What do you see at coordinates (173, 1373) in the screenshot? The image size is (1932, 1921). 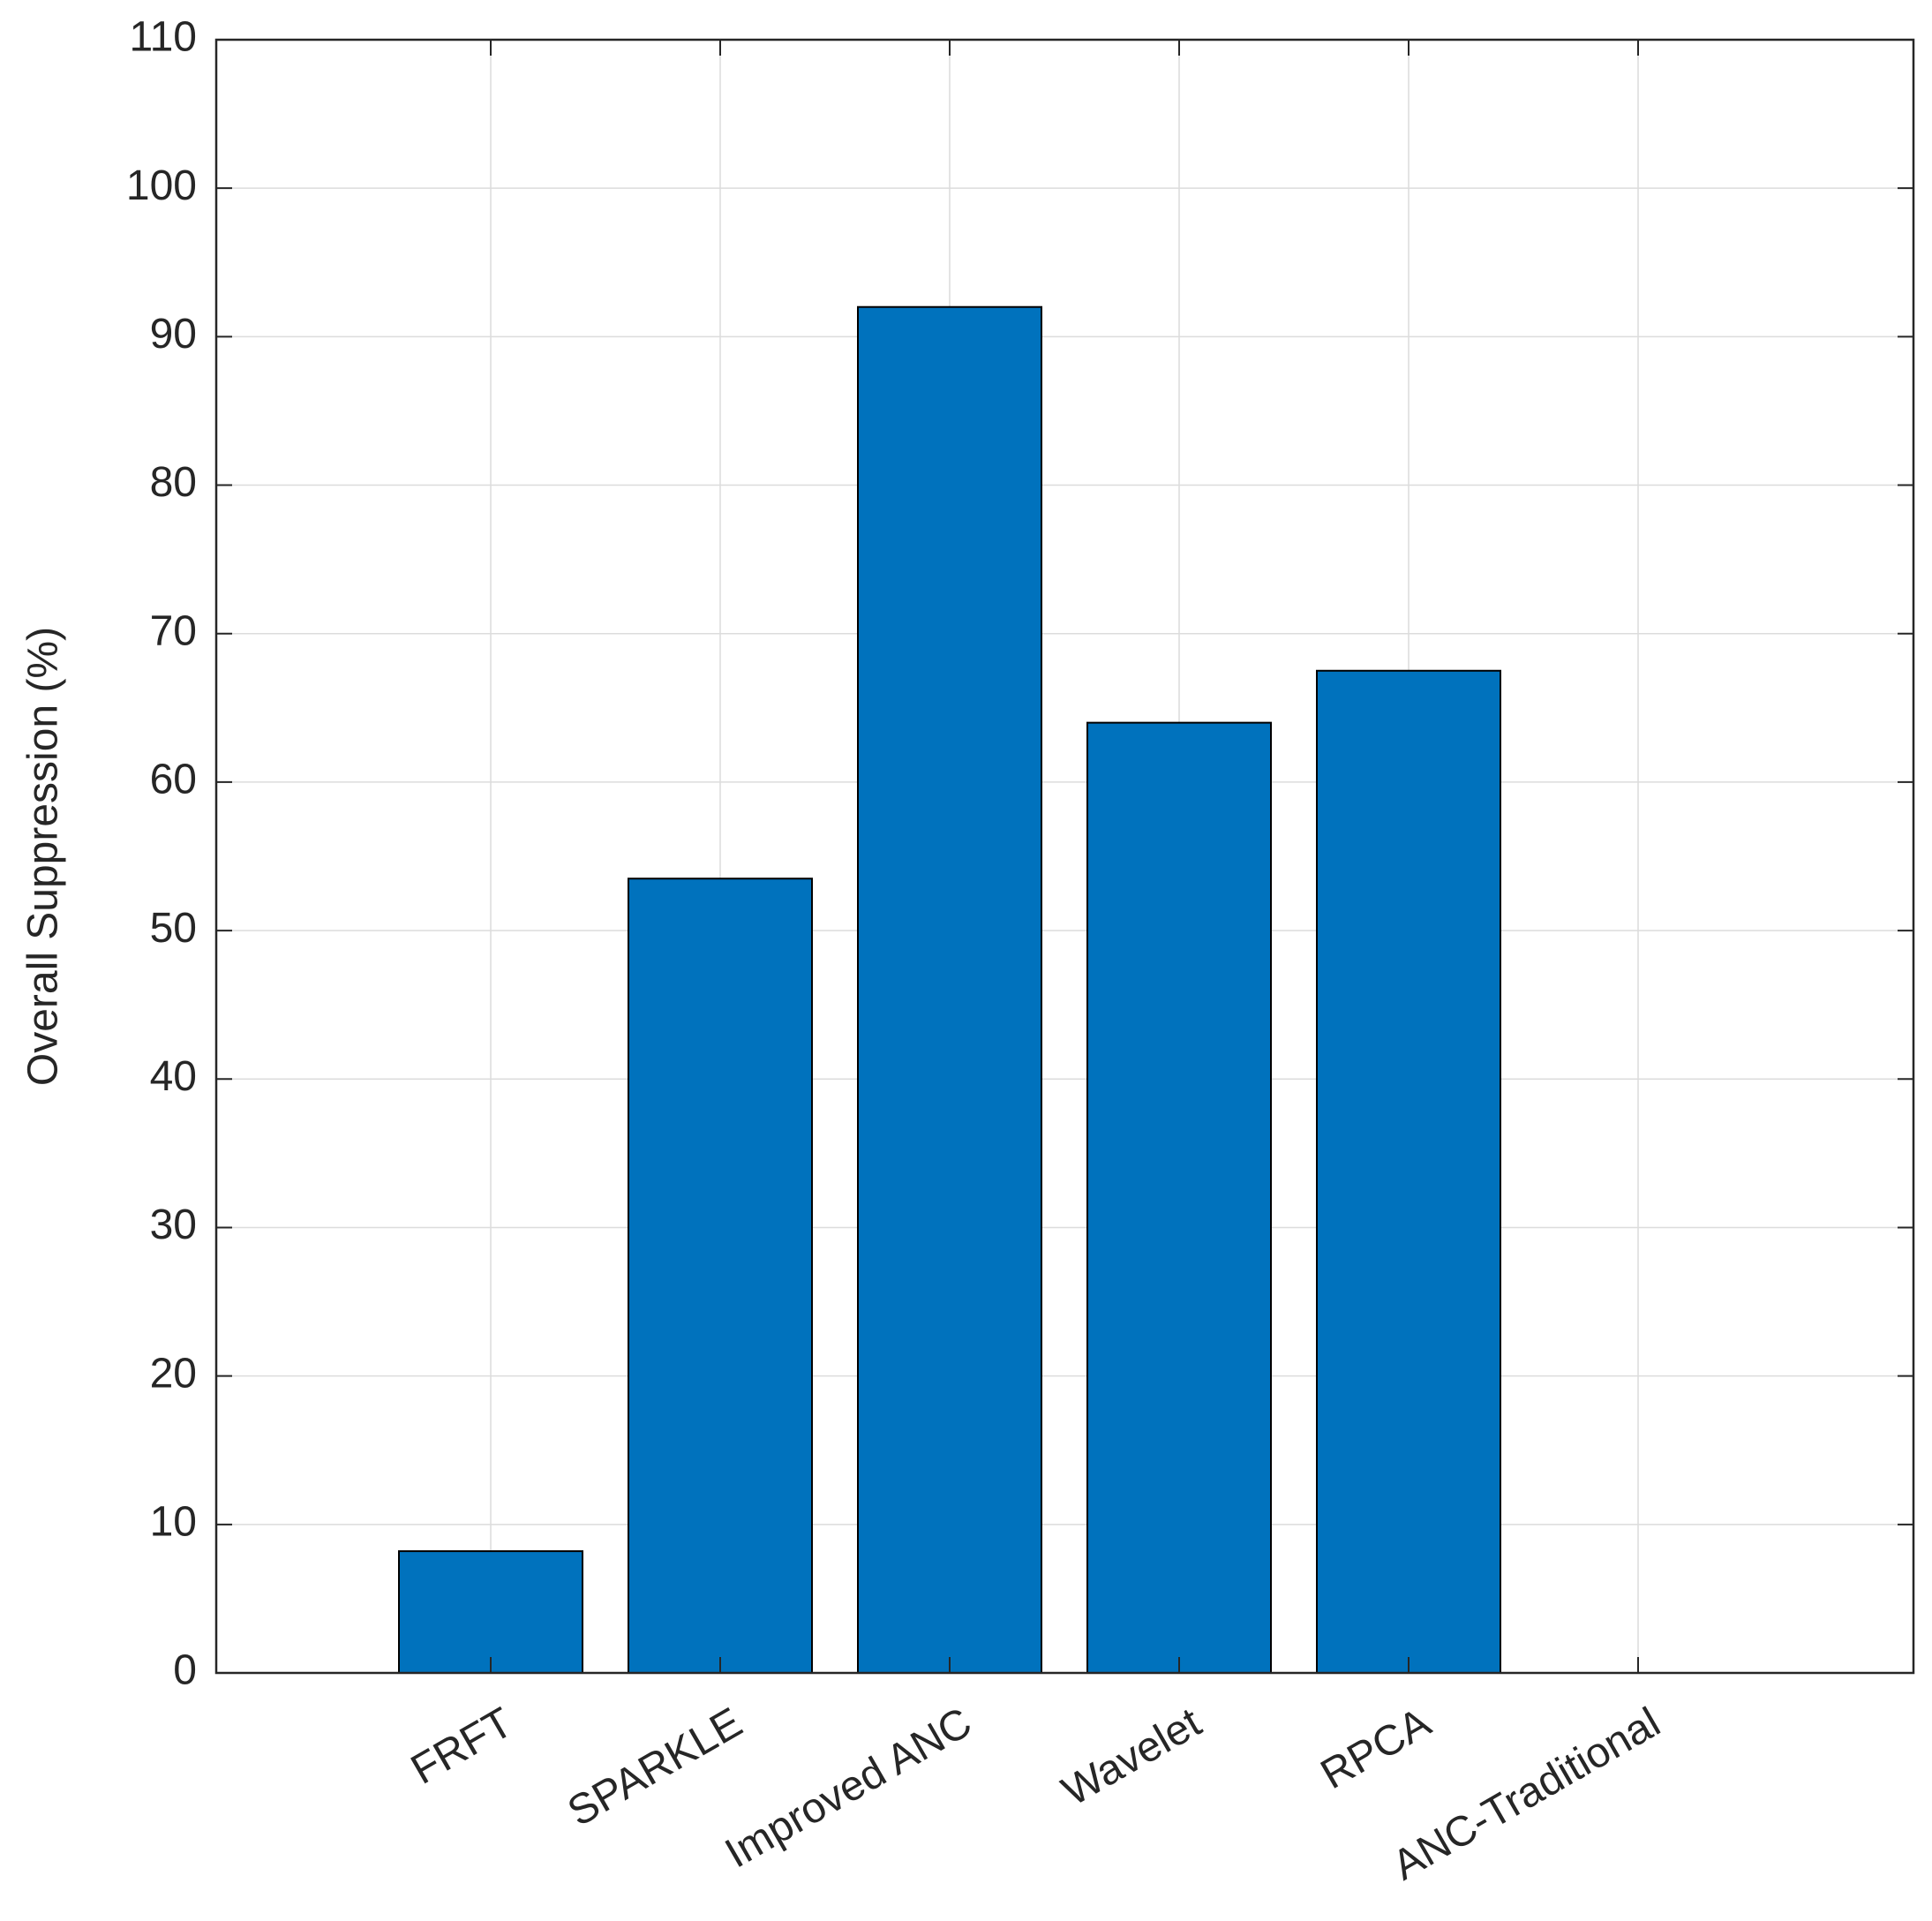 I see `y-tick-label: 20` at bounding box center [173, 1373].